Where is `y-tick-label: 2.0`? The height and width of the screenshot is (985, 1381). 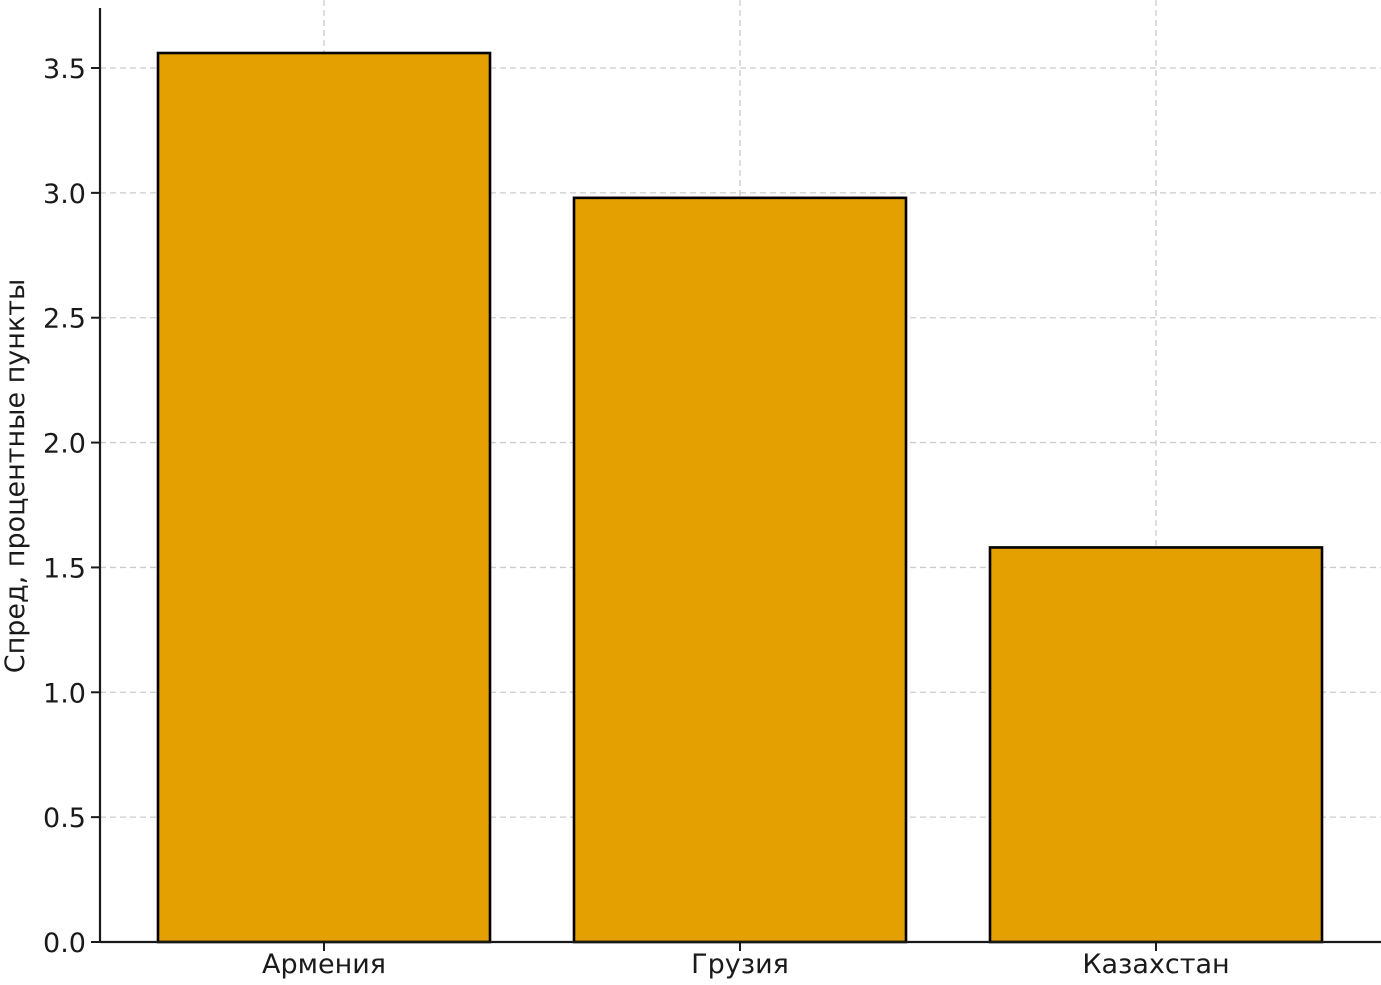 y-tick-label: 2.0 is located at coordinates (64, 444).